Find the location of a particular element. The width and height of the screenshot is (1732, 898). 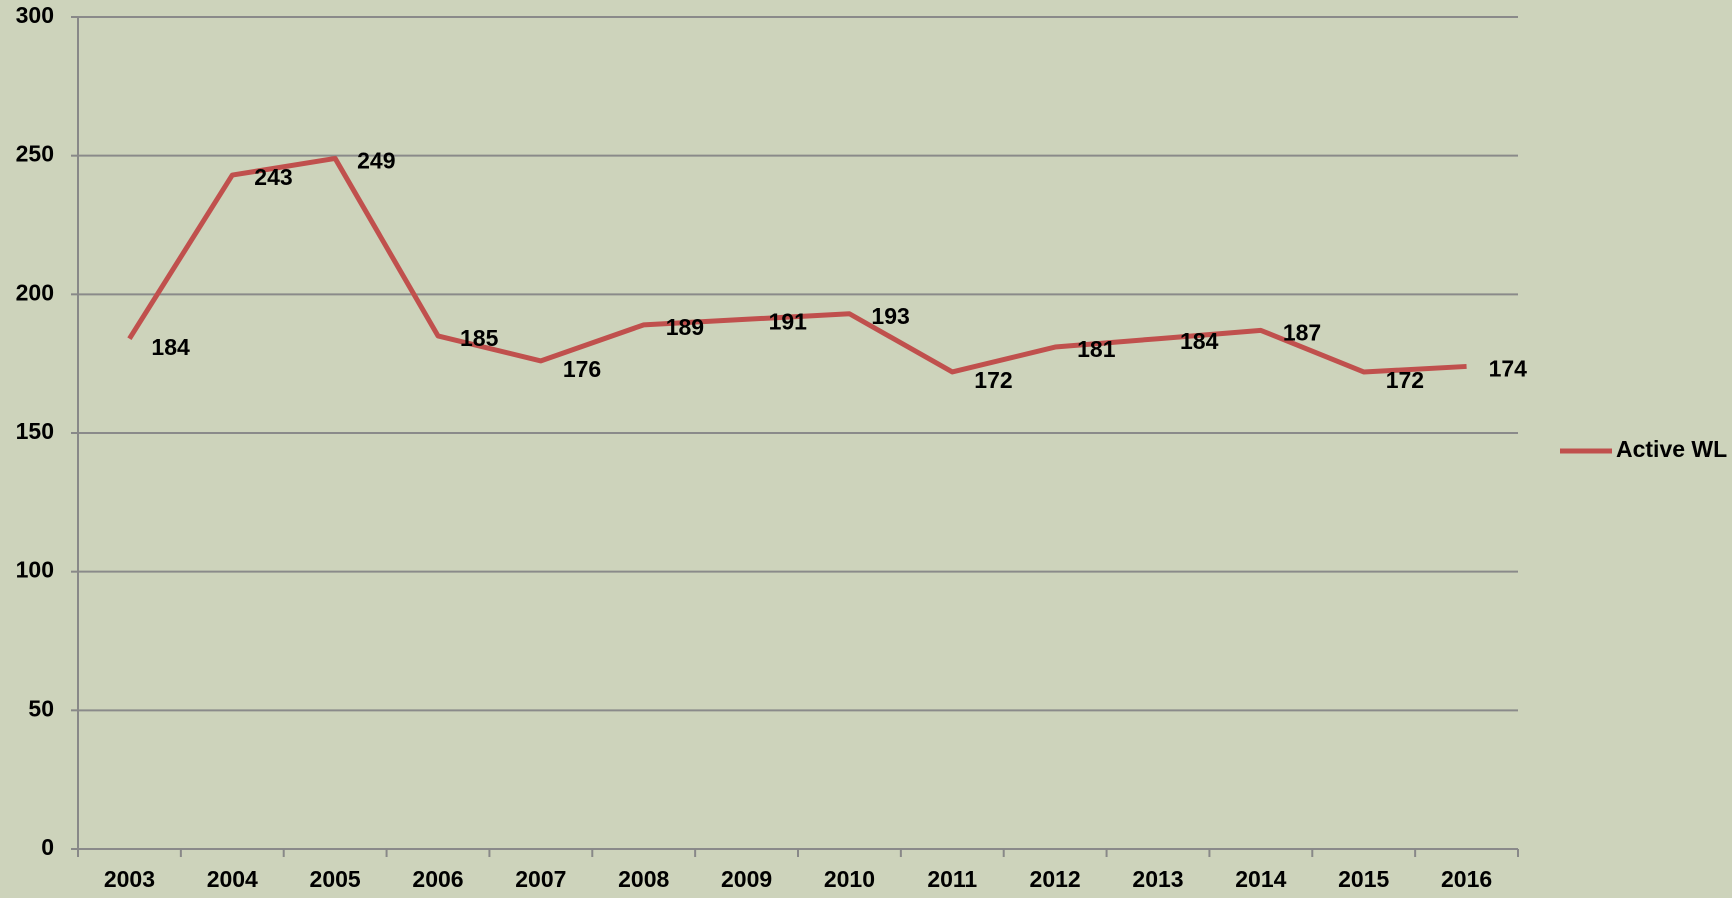

x-tick-label: 2014 is located at coordinates (1260, 879).